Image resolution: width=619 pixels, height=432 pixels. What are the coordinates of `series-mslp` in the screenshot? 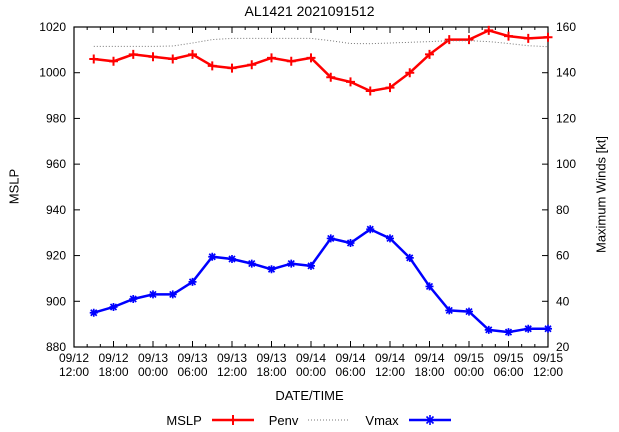 It's located at (321, 60).